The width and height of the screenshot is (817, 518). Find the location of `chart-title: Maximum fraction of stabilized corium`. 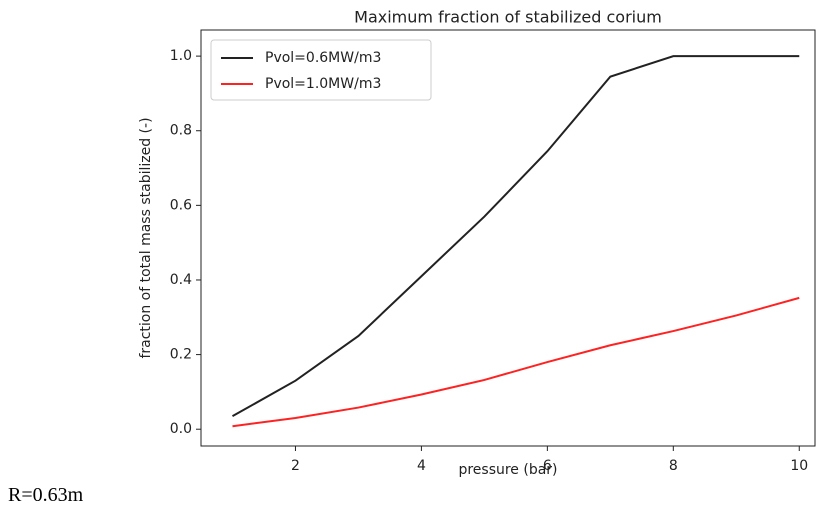

chart-title: Maximum fraction of stabilized corium is located at coordinates (508, 17).